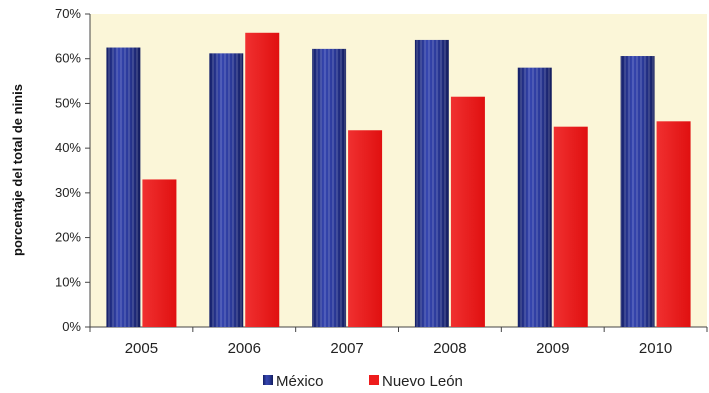 This screenshot has width=709, height=393. I want to click on y-tick-label: 30%, so click(68, 192).